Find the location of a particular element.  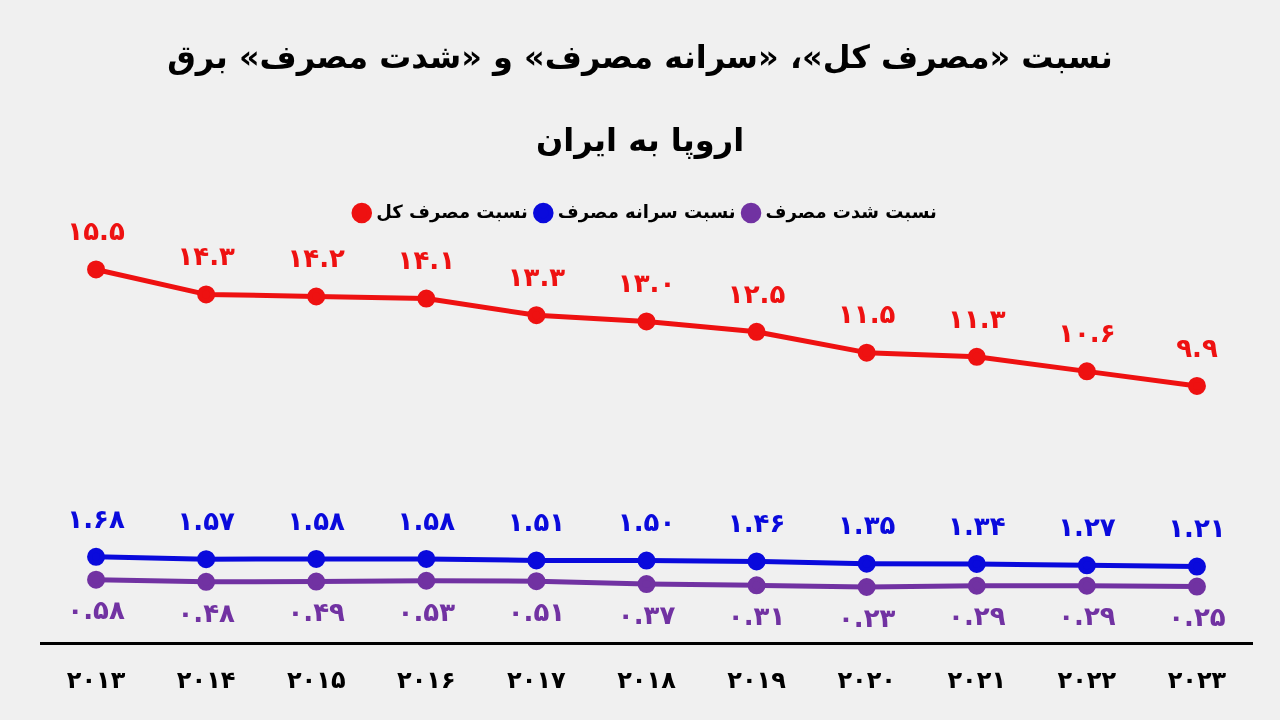

legend-label: نسبت سرانه مصرف is located at coordinates (646, 211).